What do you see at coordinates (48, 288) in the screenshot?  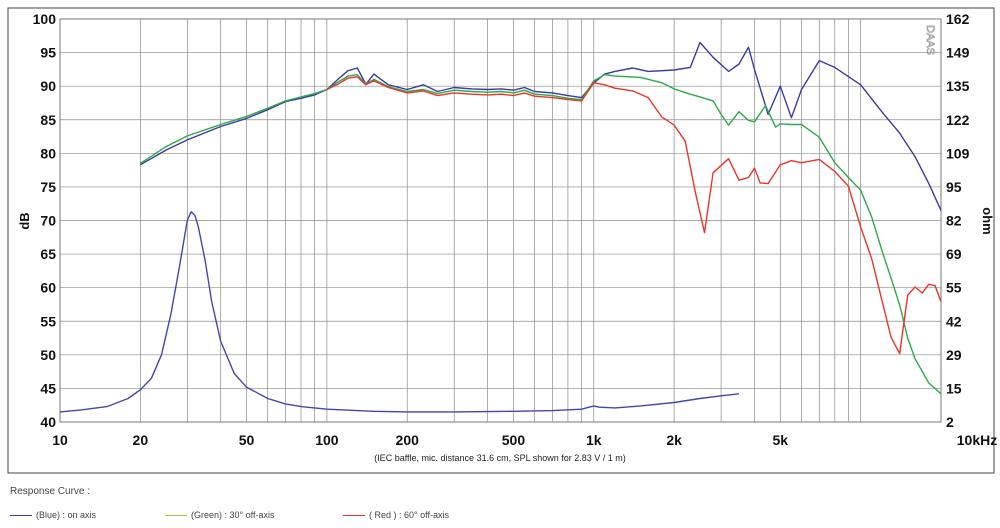 I see `y-tick-label-left: 60` at bounding box center [48, 288].